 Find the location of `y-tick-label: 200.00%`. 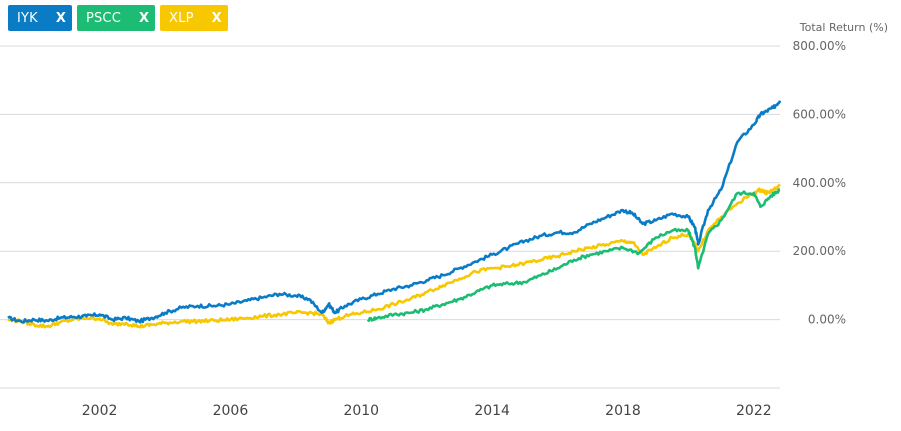

y-tick-label: 200.00% is located at coordinates (819, 251).